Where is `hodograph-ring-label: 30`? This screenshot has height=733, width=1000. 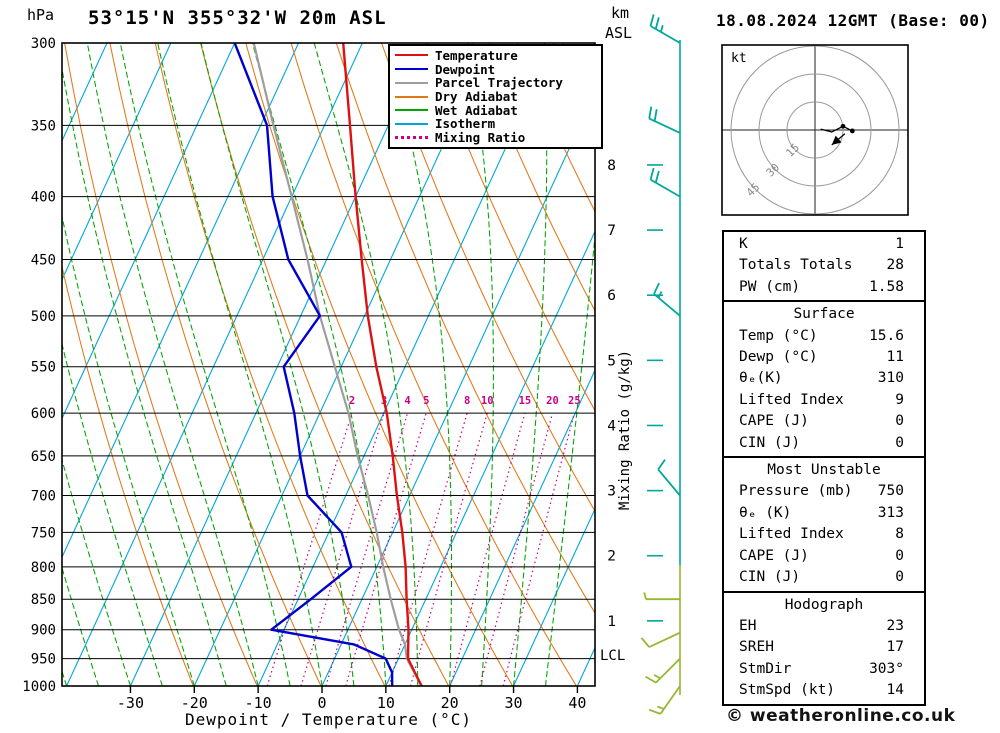 hodograph-ring-label: 30 is located at coordinates (773, 170).